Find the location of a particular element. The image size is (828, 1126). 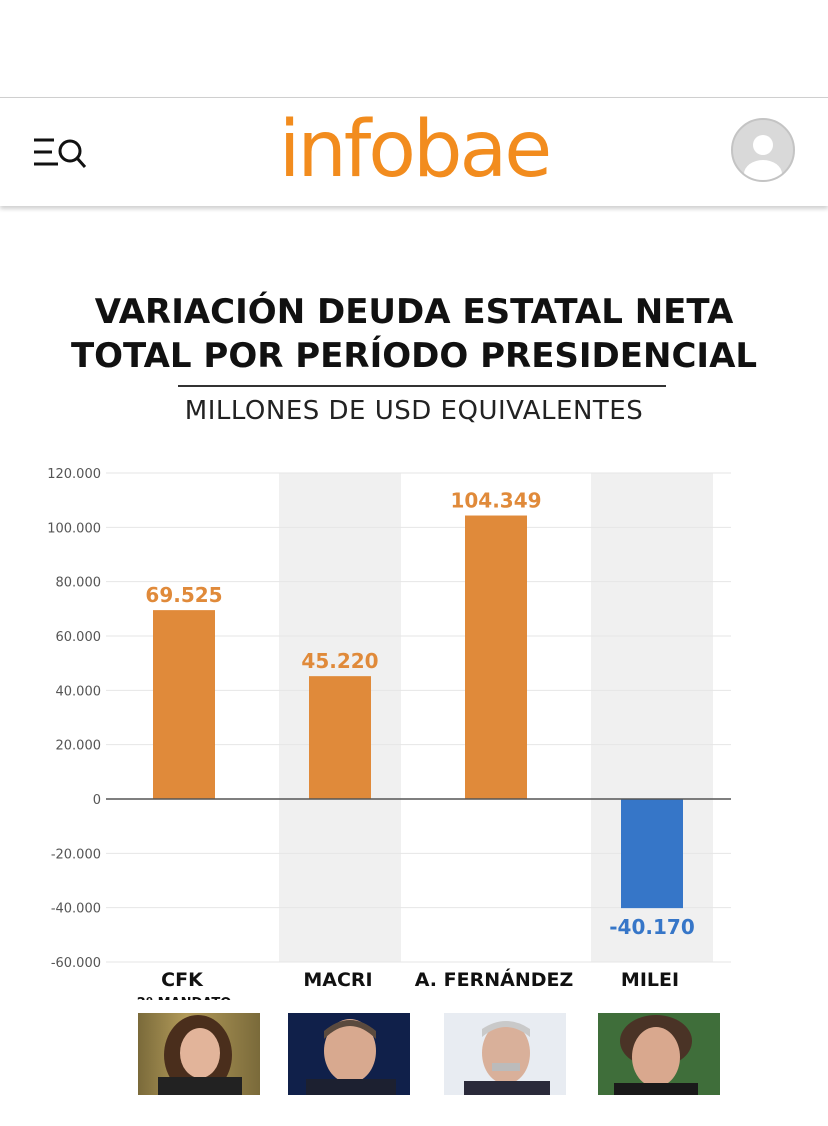

y-tick-label: 80.000 is located at coordinates (79, 583).